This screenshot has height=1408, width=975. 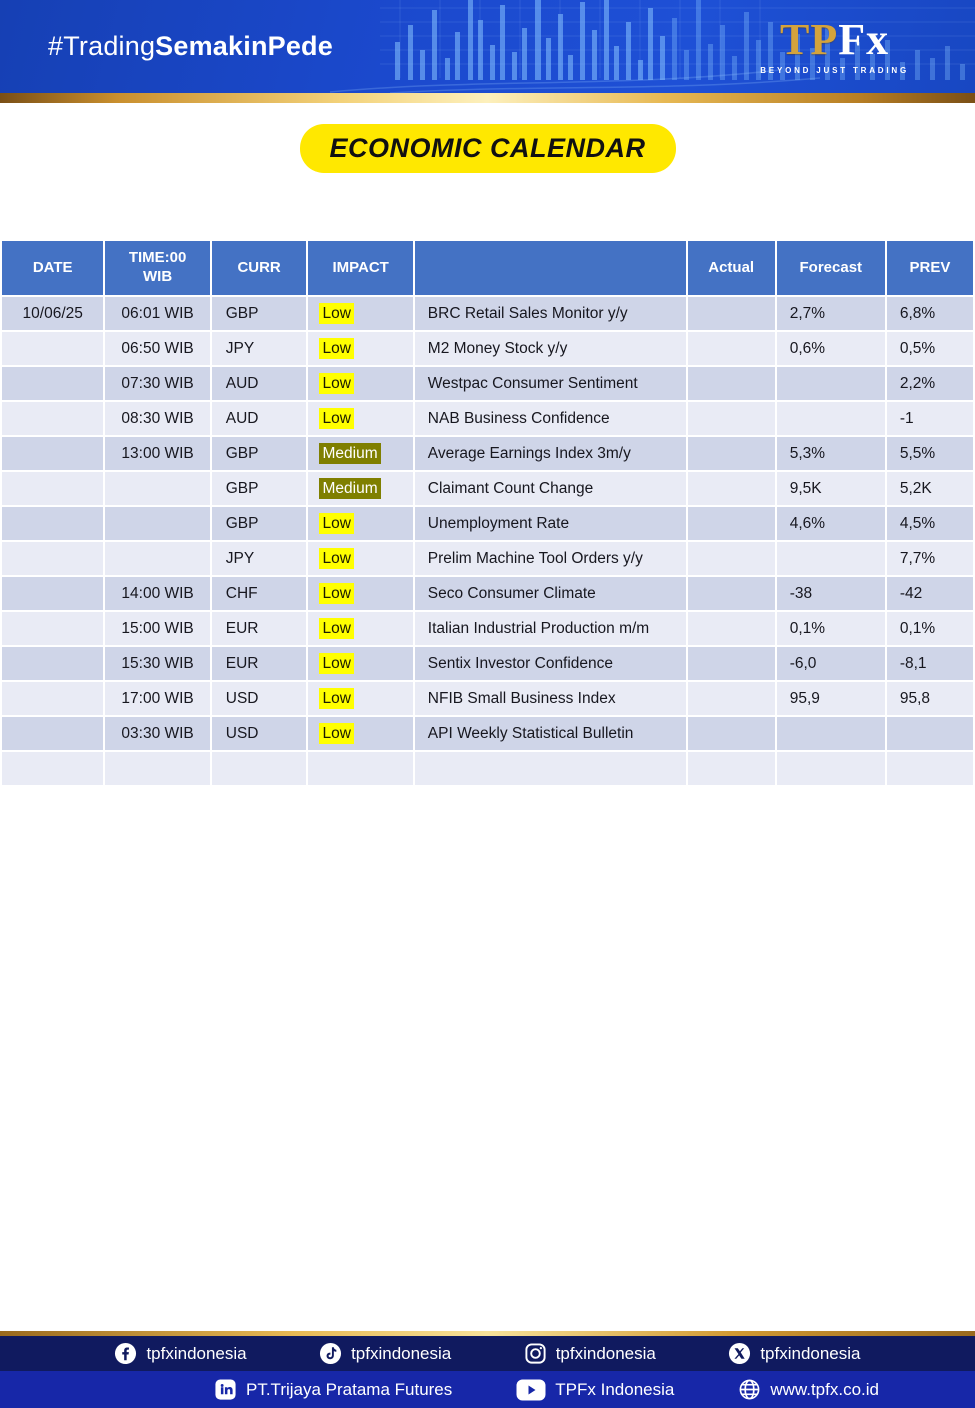 What do you see at coordinates (350, 488) in the screenshot?
I see `impact-badge: Medium` at bounding box center [350, 488].